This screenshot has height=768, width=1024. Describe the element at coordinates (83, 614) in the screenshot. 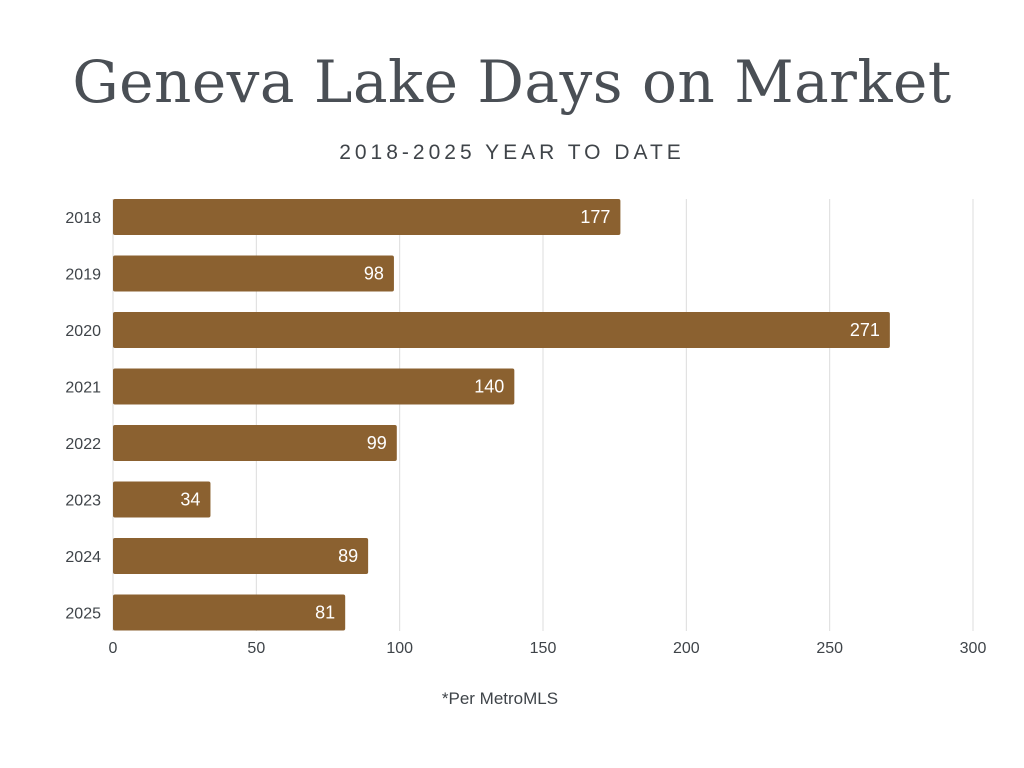

I see `y-tick-label: 2025` at that location.